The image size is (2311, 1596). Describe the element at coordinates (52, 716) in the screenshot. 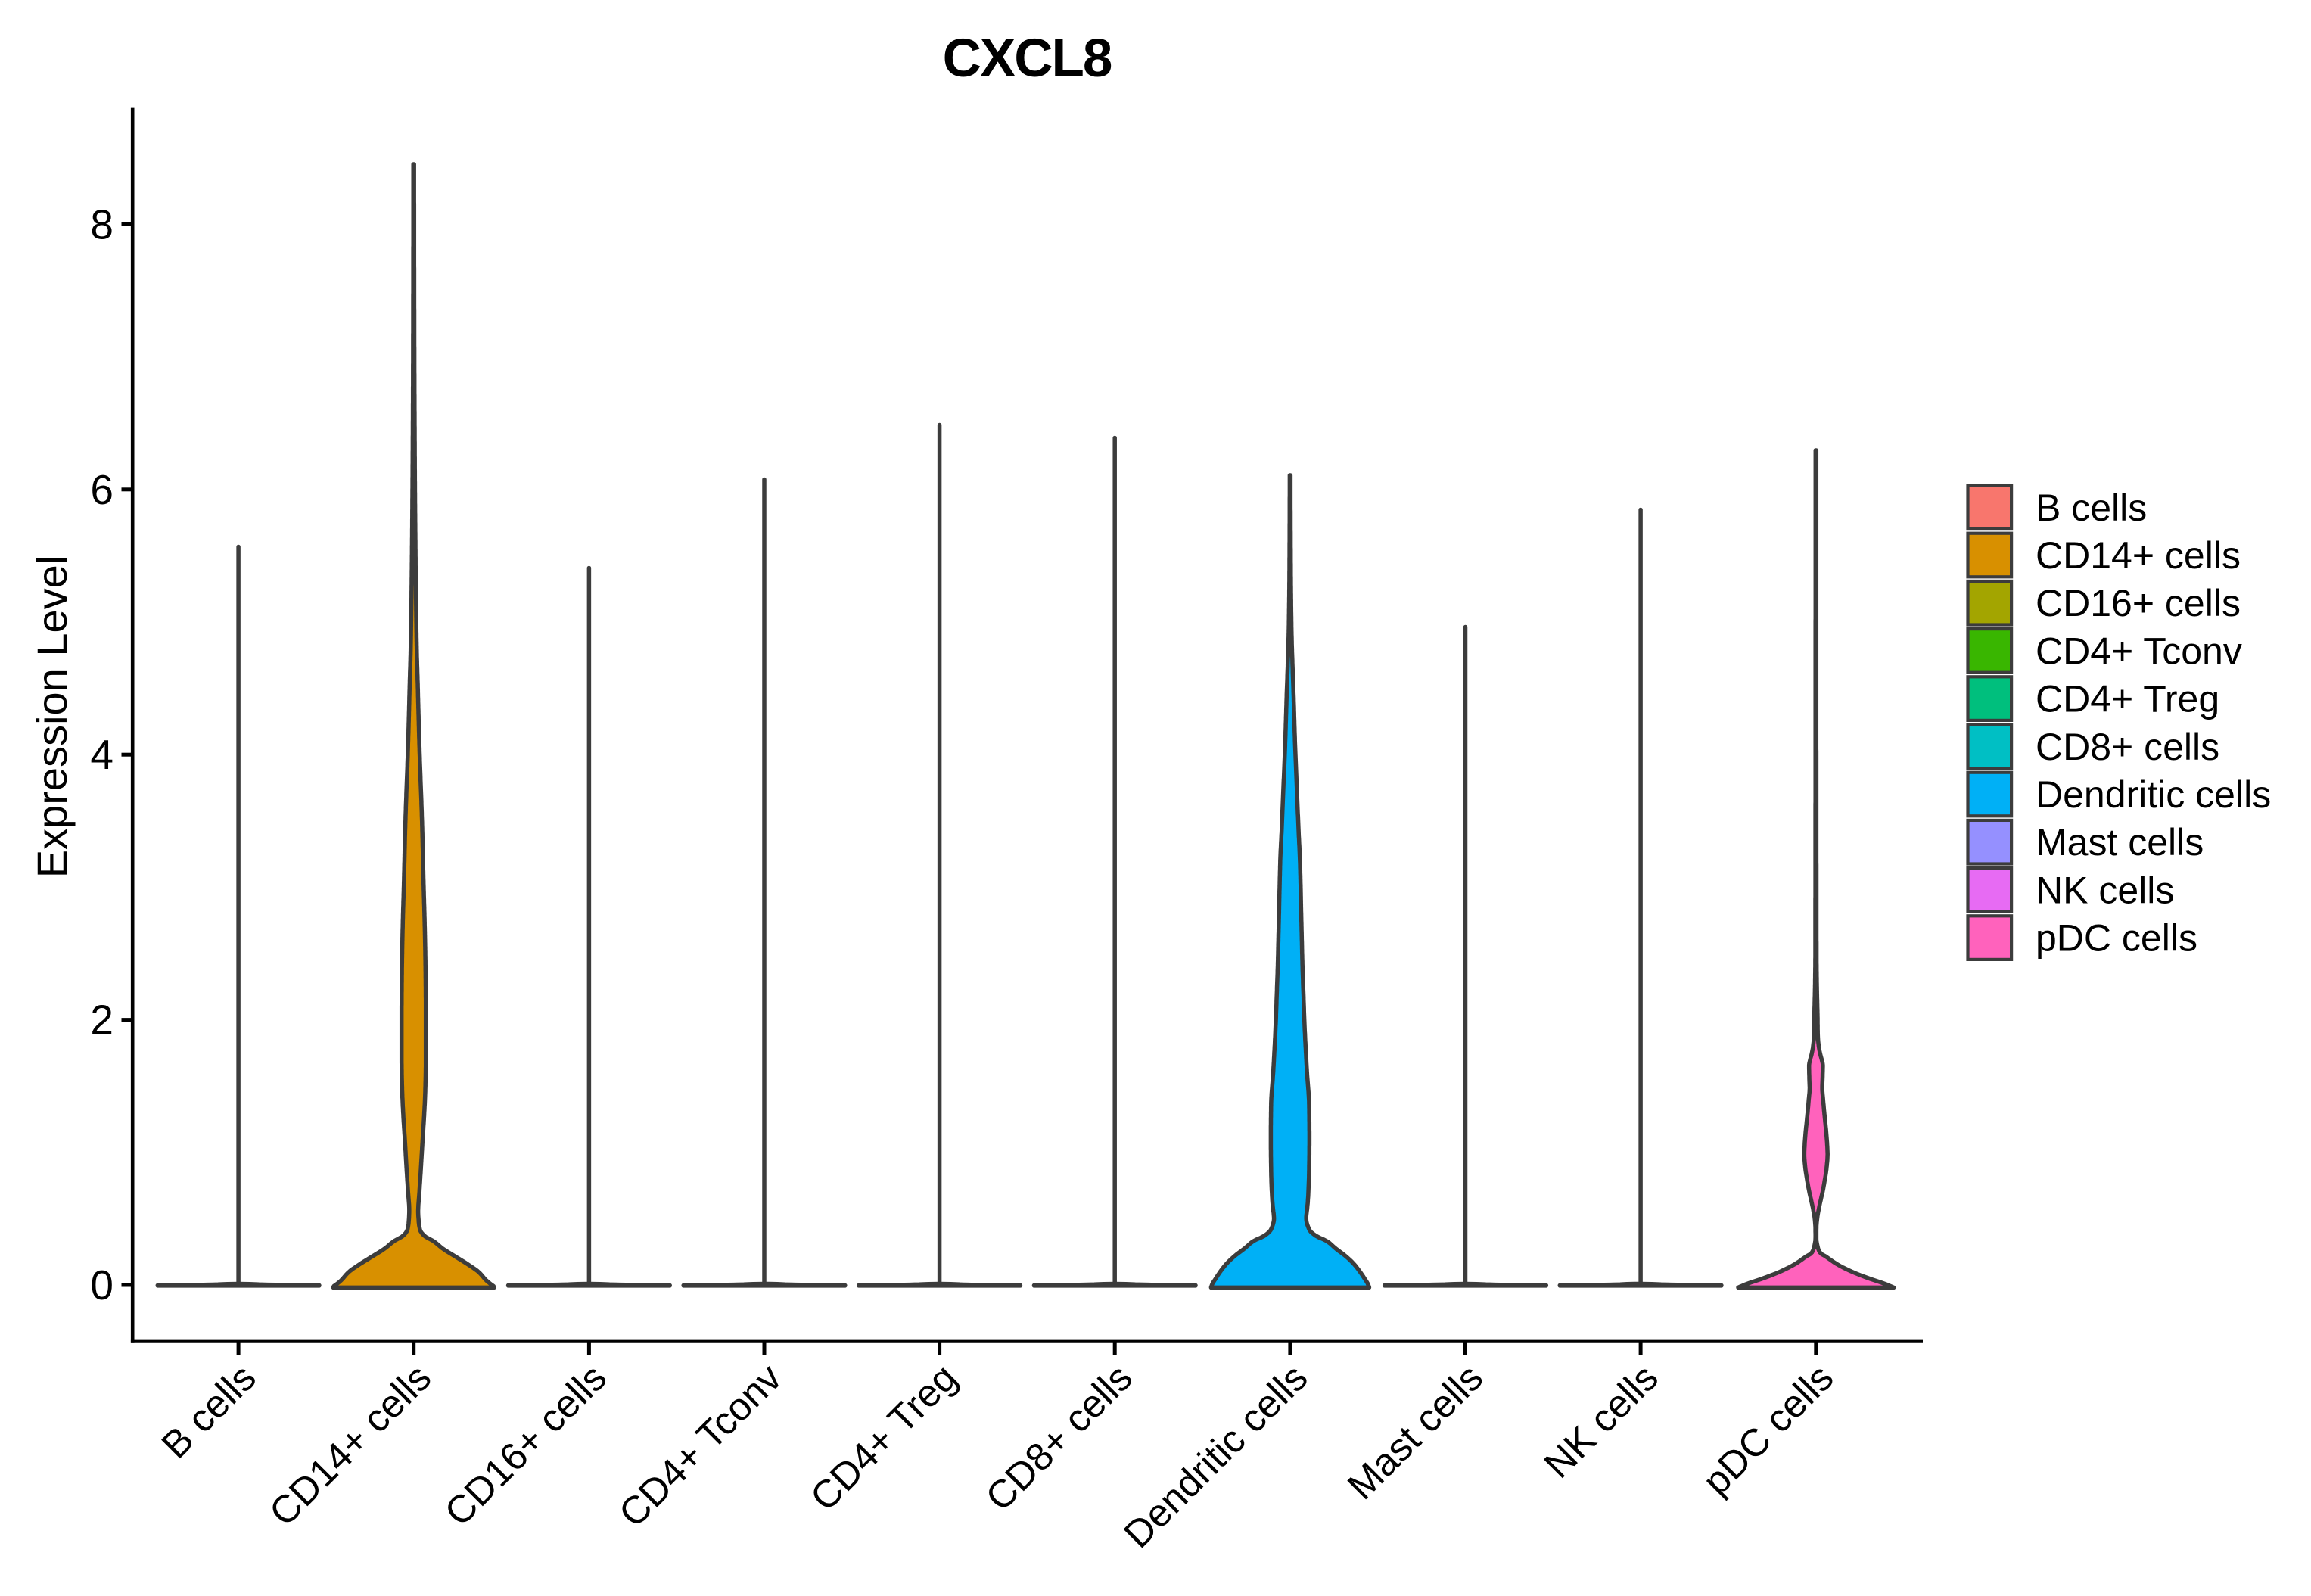

I see `svg-text: Expression Level` at that location.